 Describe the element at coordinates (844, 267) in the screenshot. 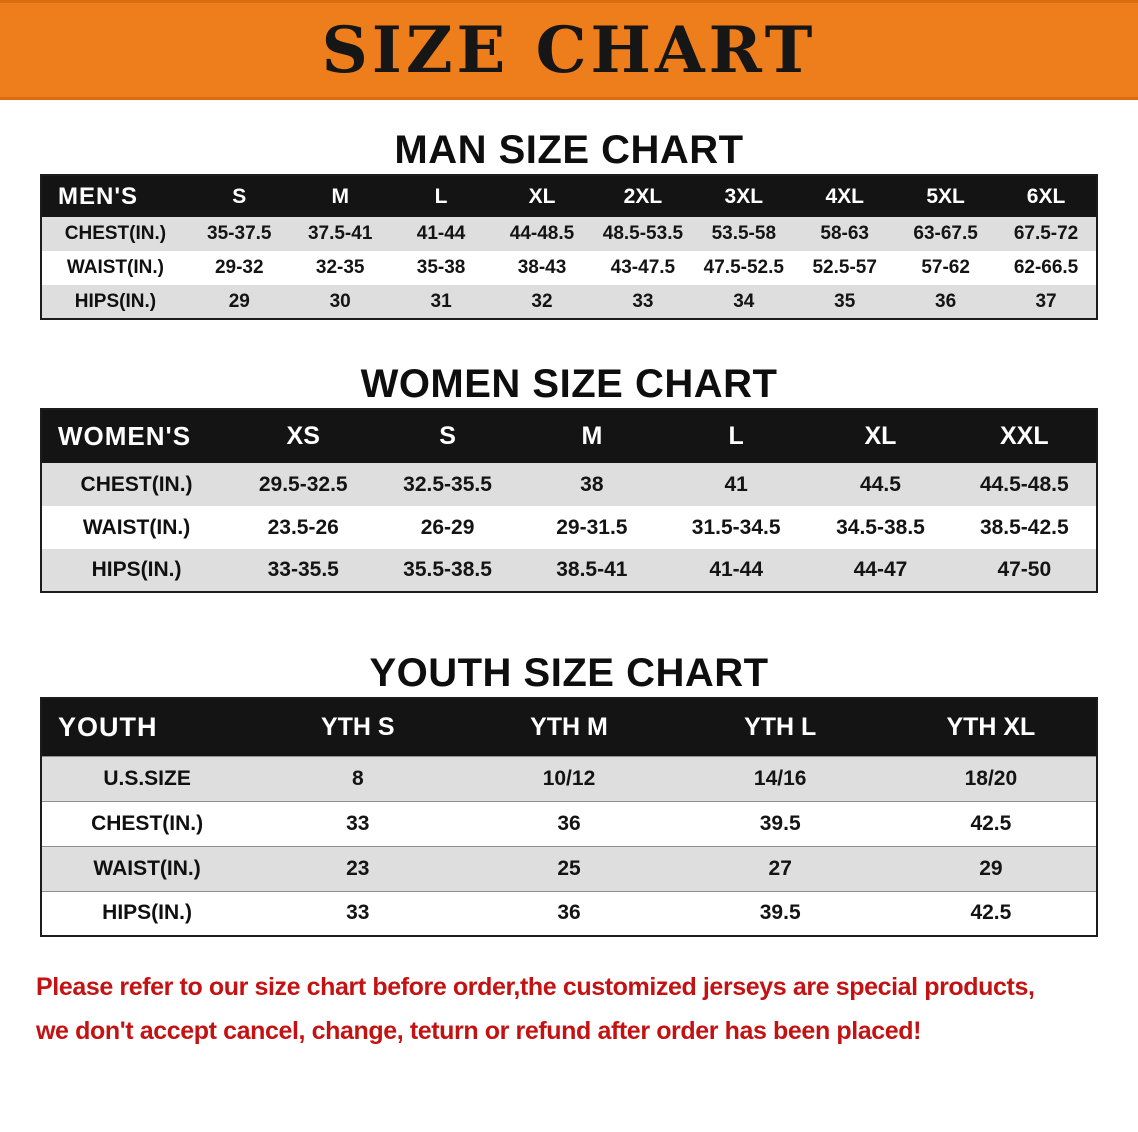

I see `size-value: 52.5-57` at that location.